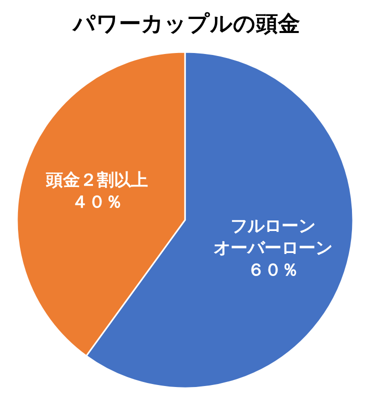  Describe the element at coordinates (272, 237) in the screenshot. I see `slice-label: フルローンオーバーローン` at that location.